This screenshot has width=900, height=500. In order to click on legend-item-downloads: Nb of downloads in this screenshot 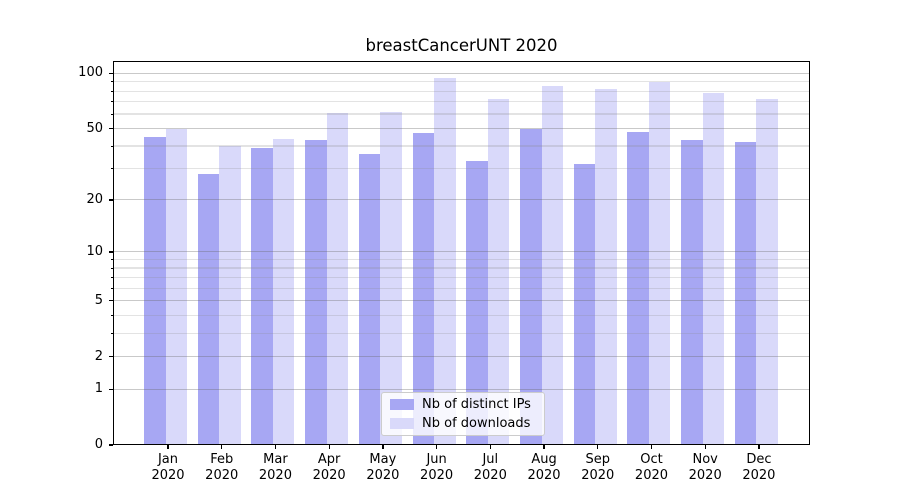, I will do `click(463, 423)`.